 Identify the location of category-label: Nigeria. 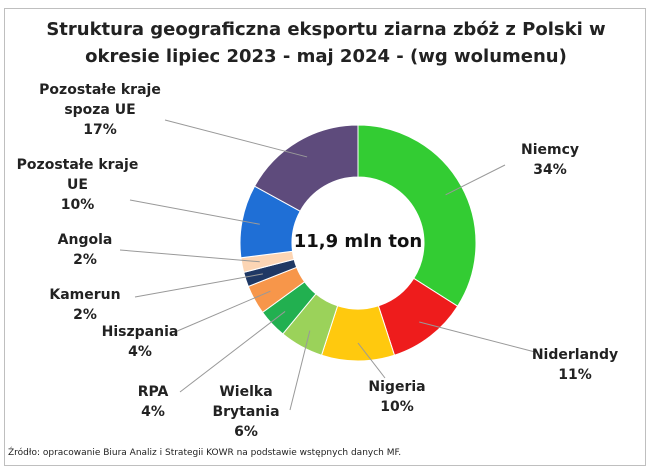
(397, 387).